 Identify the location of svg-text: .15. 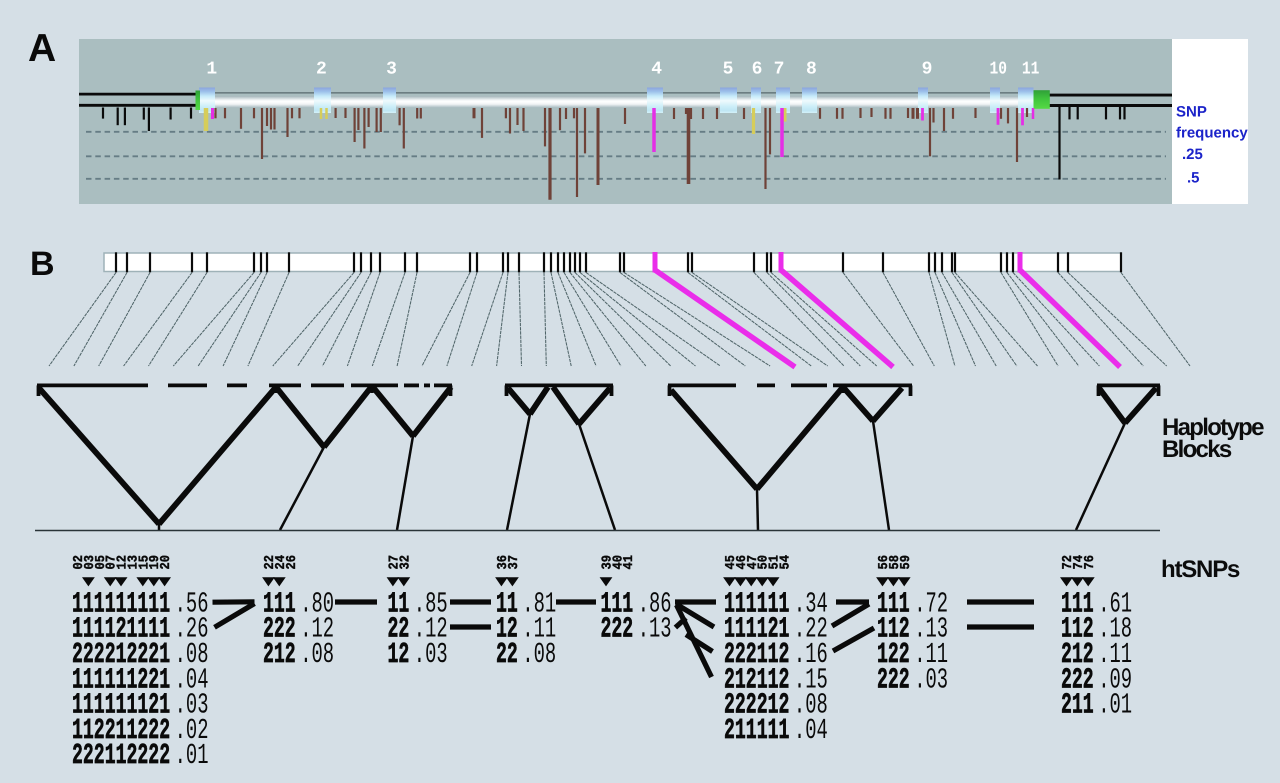
(811, 679).